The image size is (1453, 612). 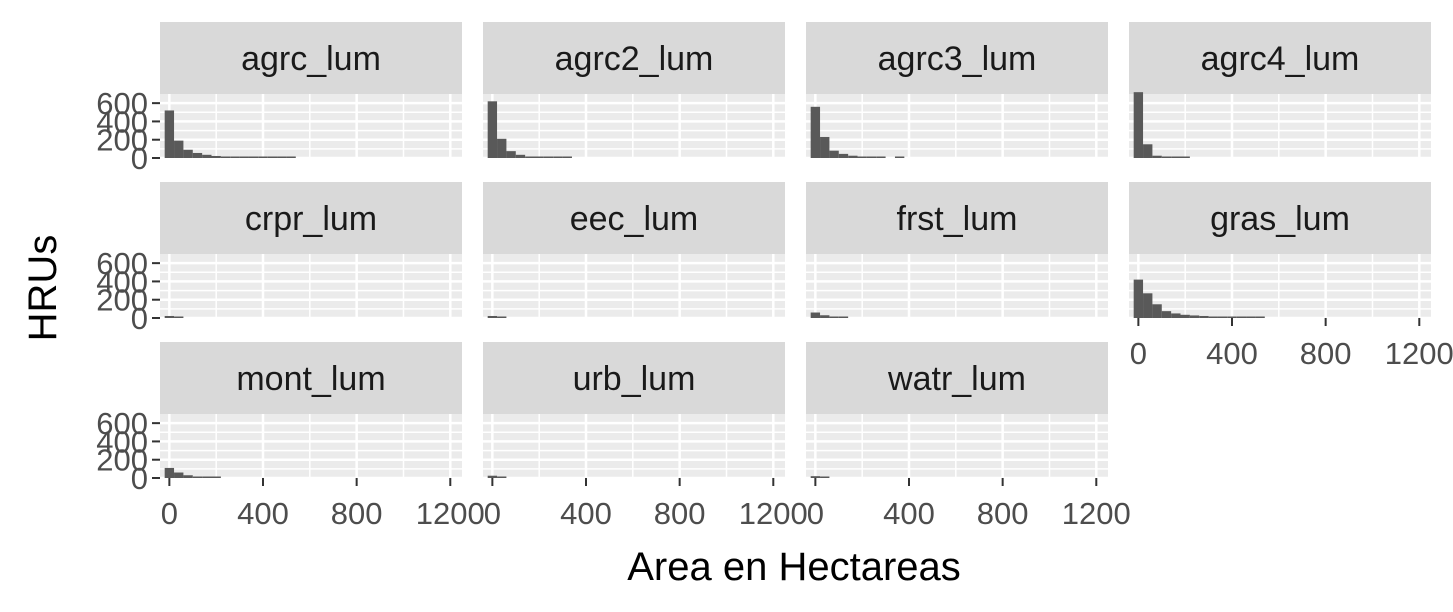 What do you see at coordinates (310, 379) in the screenshot?
I see `facet-strip-label: mont_lum` at bounding box center [310, 379].